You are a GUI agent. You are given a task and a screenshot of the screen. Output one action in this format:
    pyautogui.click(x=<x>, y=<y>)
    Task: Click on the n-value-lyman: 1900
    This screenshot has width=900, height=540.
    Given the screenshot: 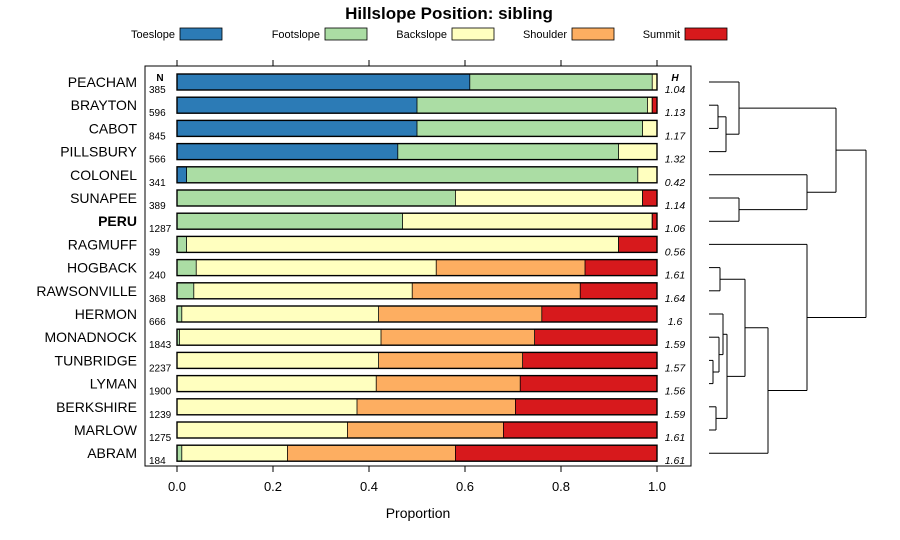 What is the action you would take?
    pyautogui.click(x=160, y=392)
    